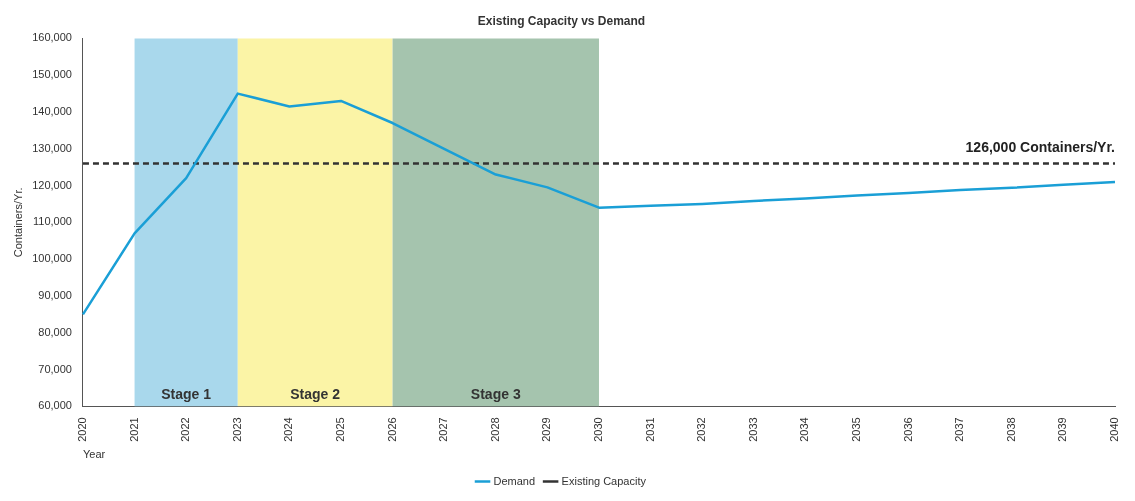 The image size is (1135, 501). Describe the element at coordinates (81, 429) in the screenshot. I see `x-tick-label: 2020` at that location.